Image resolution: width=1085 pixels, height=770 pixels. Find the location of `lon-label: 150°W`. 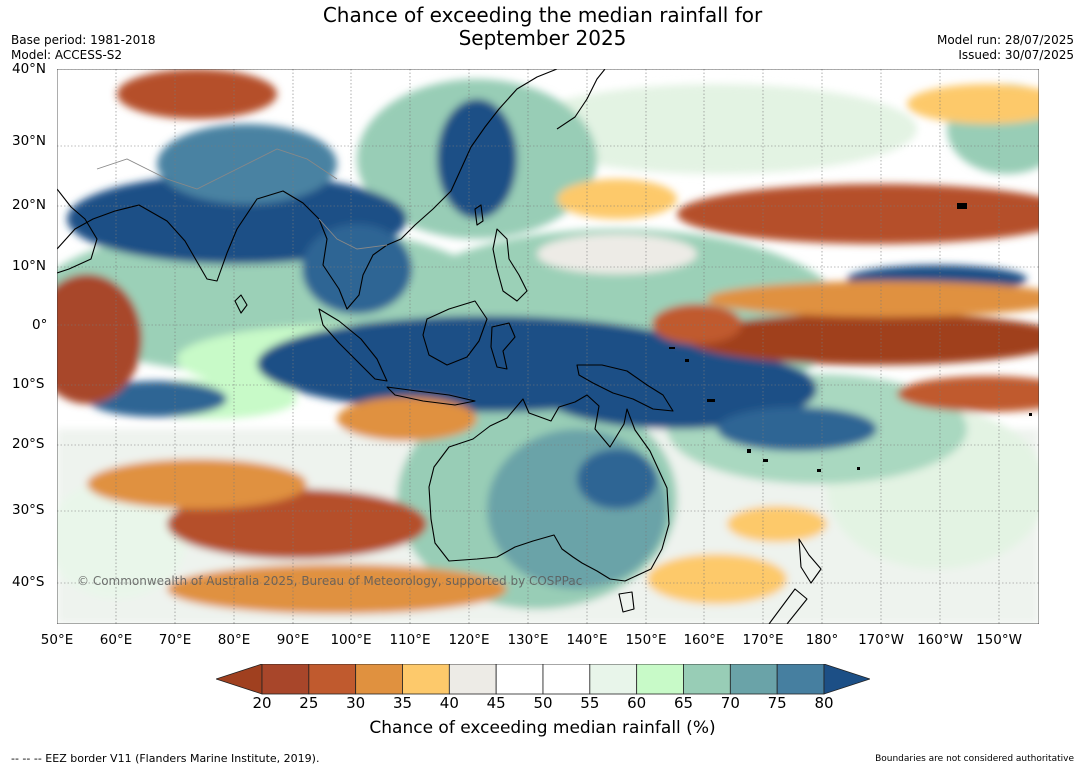

lon-label: 150°W is located at coordinates (999, 640).